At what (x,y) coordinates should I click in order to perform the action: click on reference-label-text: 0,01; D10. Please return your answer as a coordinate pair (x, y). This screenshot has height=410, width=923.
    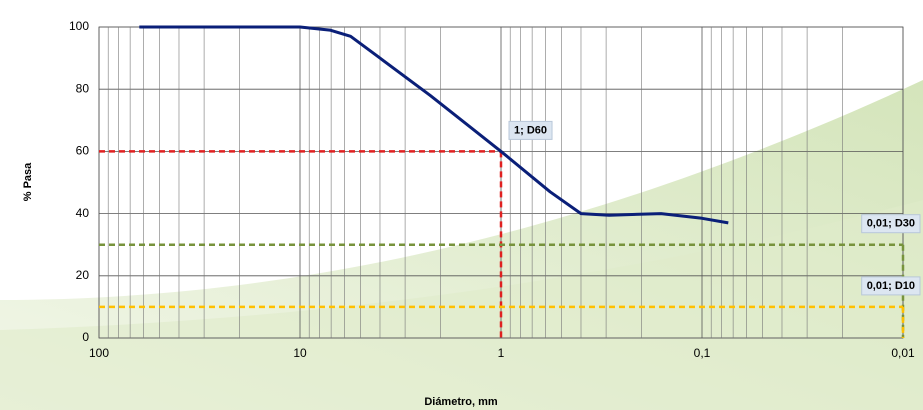
    Looking at the image, I should click on (891, 286).